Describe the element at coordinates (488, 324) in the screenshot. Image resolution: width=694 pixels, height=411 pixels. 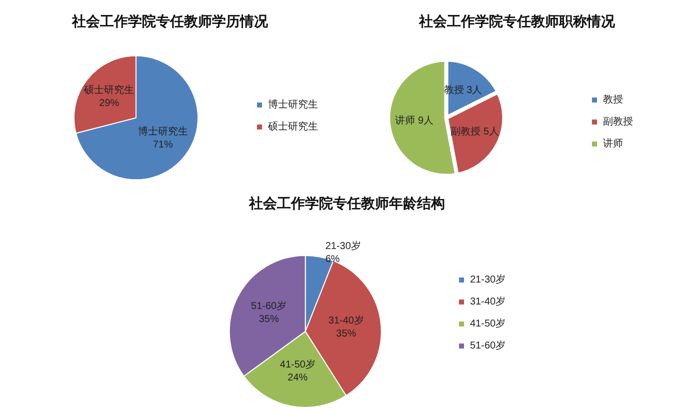
I see `legend-label: 41-50岁` at that location.